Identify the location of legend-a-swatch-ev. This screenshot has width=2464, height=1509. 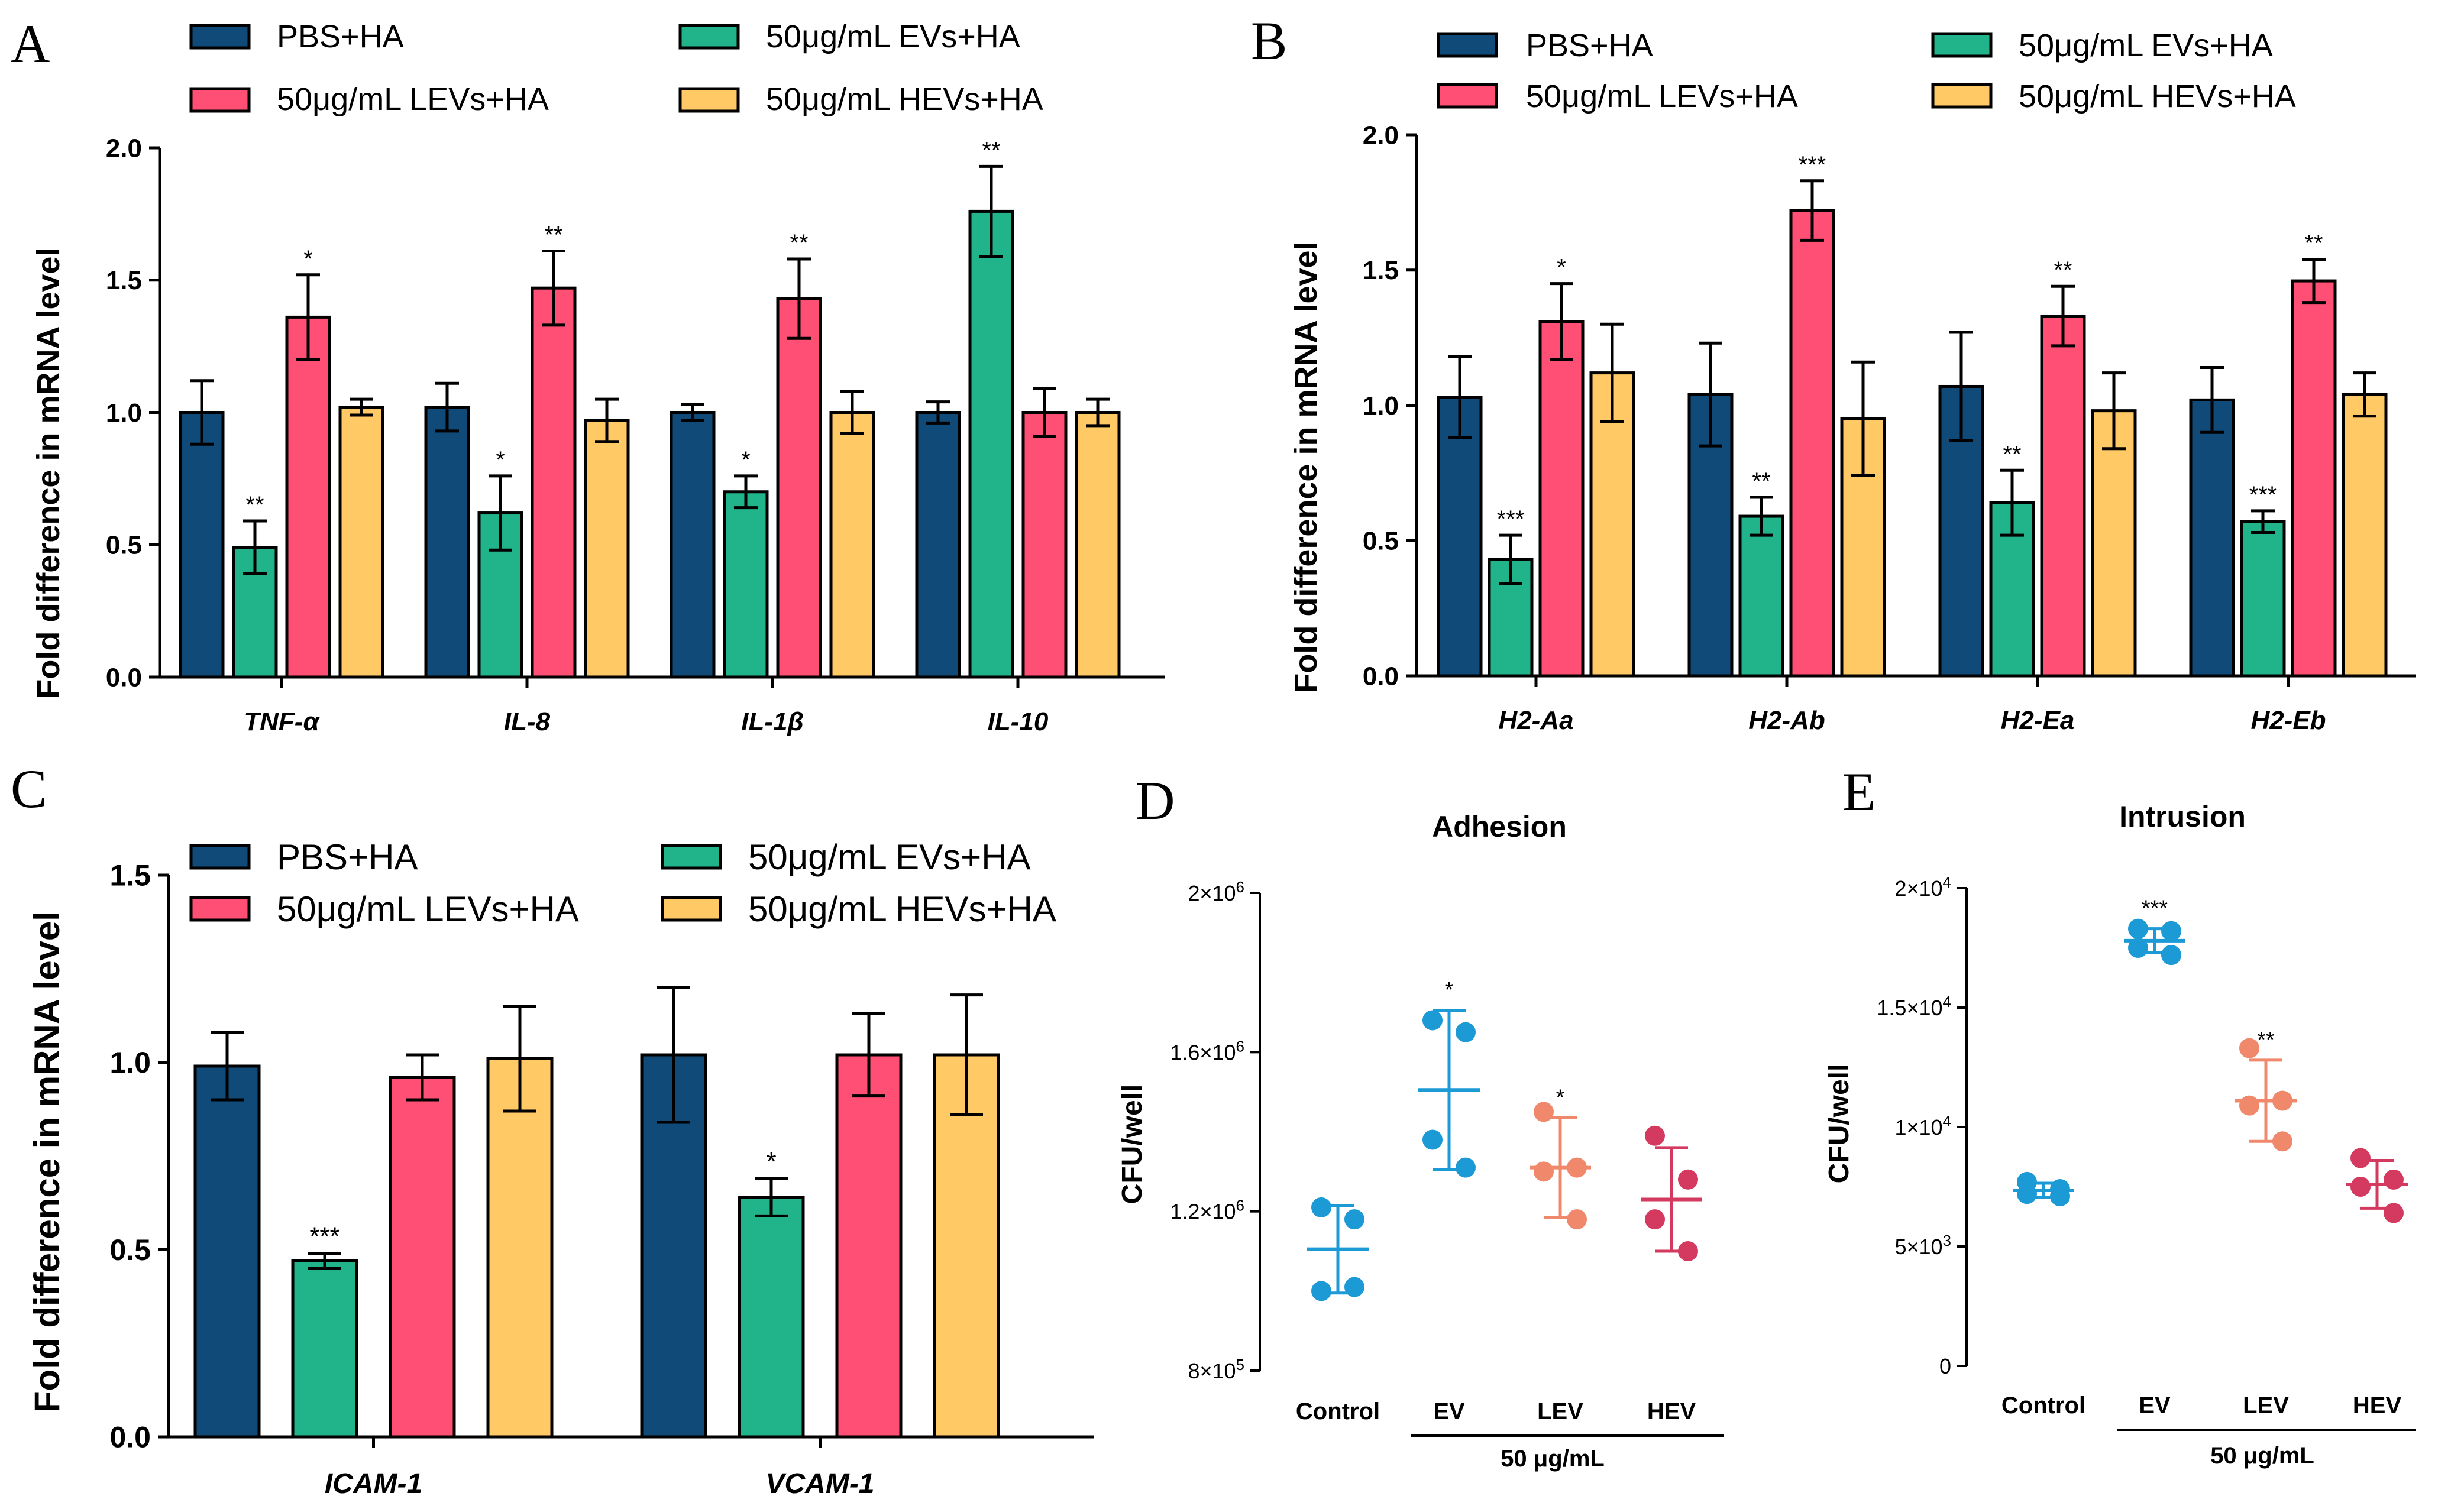
(709, 37).